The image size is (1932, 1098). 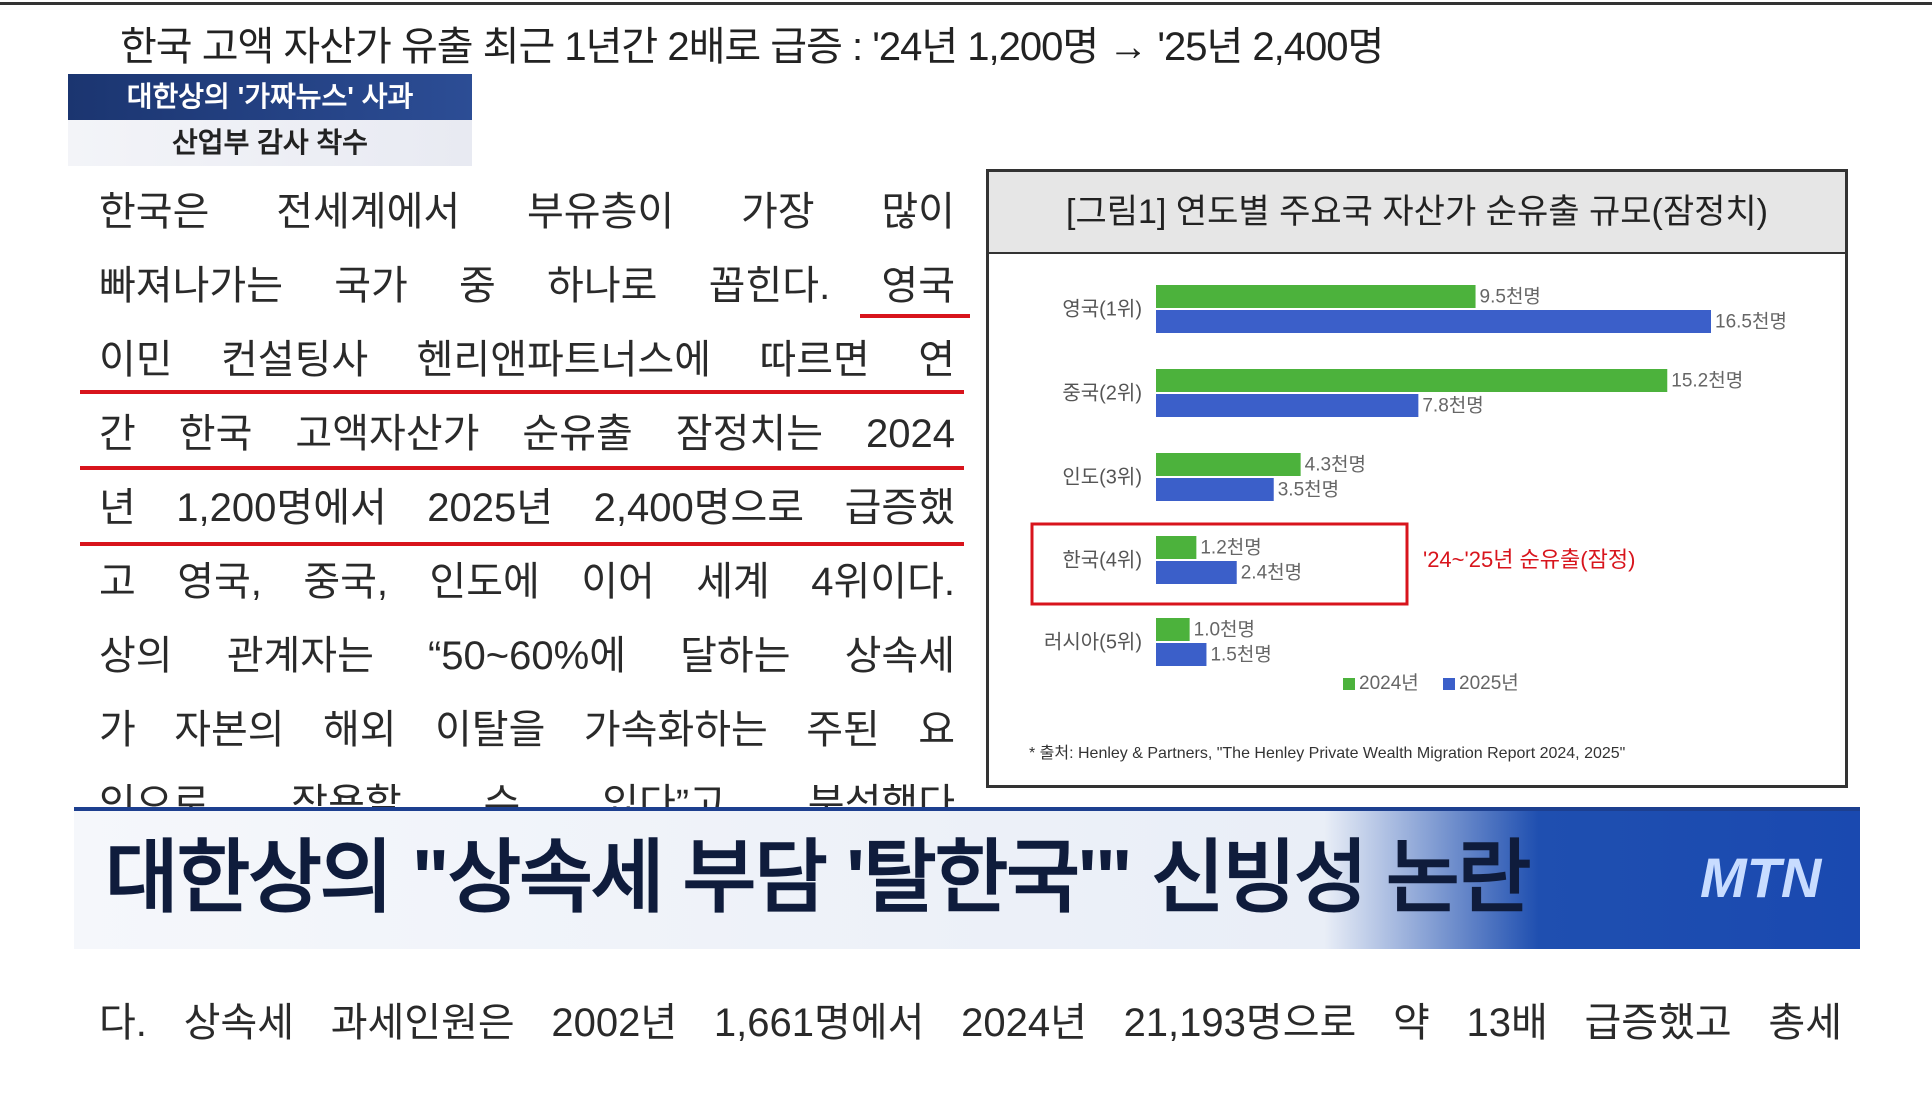 What do you see at coordinates (1102, 559) in the screenshot?
I see `y-tick-label: 한국(4위)` at bounding box center [1102, 559].